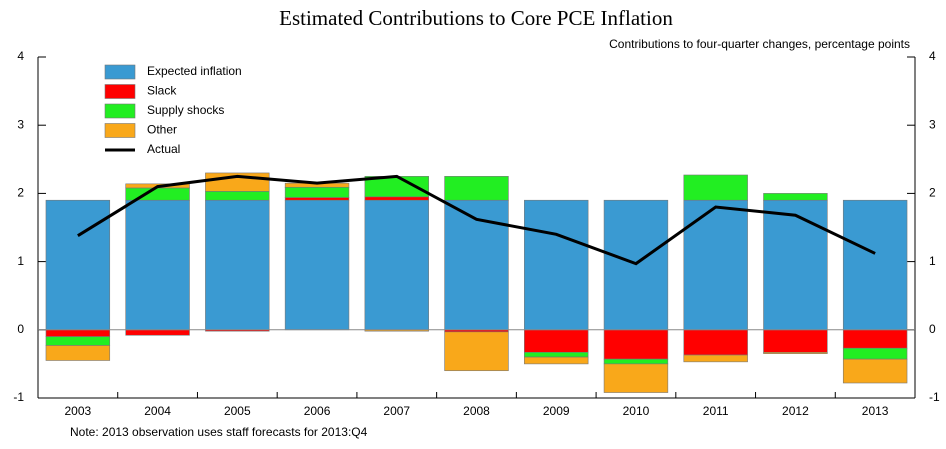 The image size is (946, 449). What do you see at coordinates (317, 411) in the screenshot?
I see `x-tick-label: 2006` at bounding box center [317, 411].